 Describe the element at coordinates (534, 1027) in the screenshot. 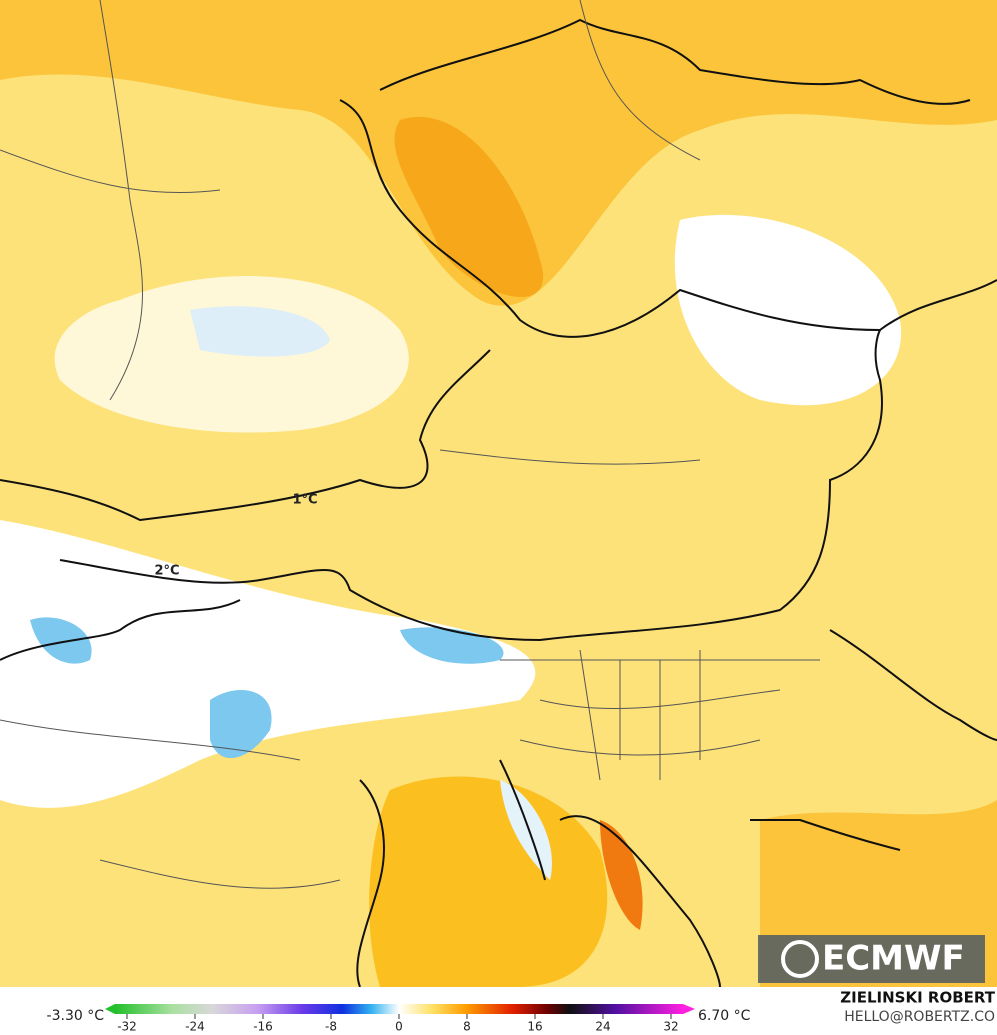

I see `colorbar-tick-label: 16` at that location.